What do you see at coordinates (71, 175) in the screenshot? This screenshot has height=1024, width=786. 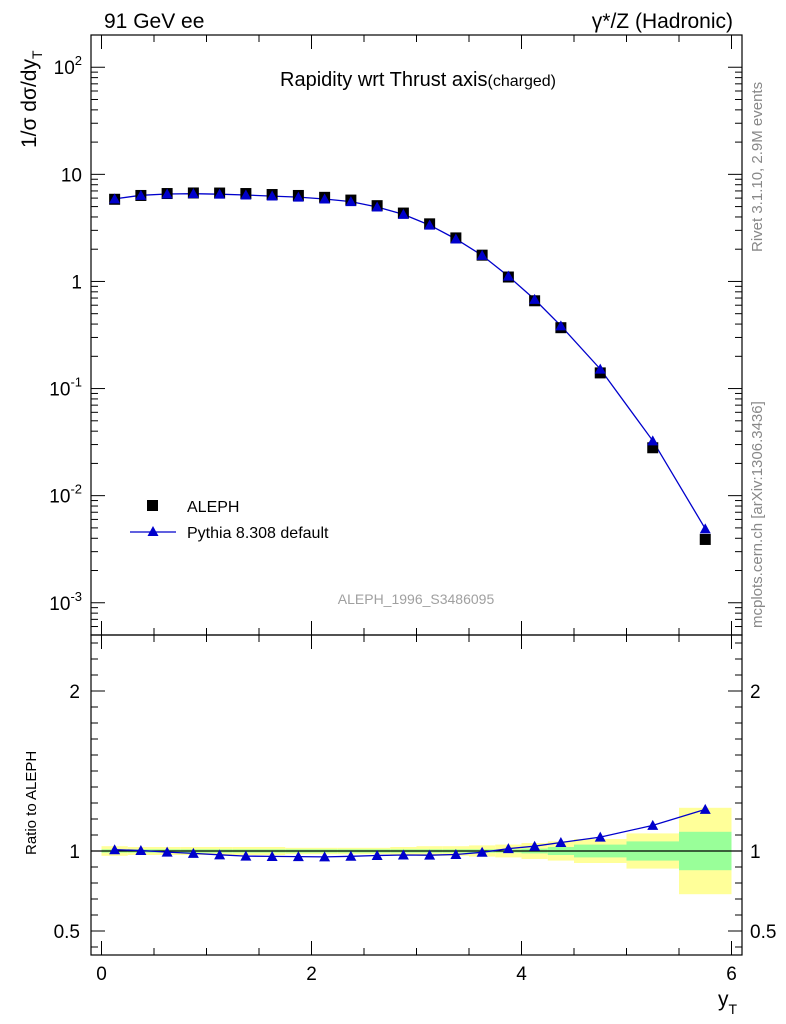 I see `main-y-tick-label: 10` at bounding box center [71, 175].